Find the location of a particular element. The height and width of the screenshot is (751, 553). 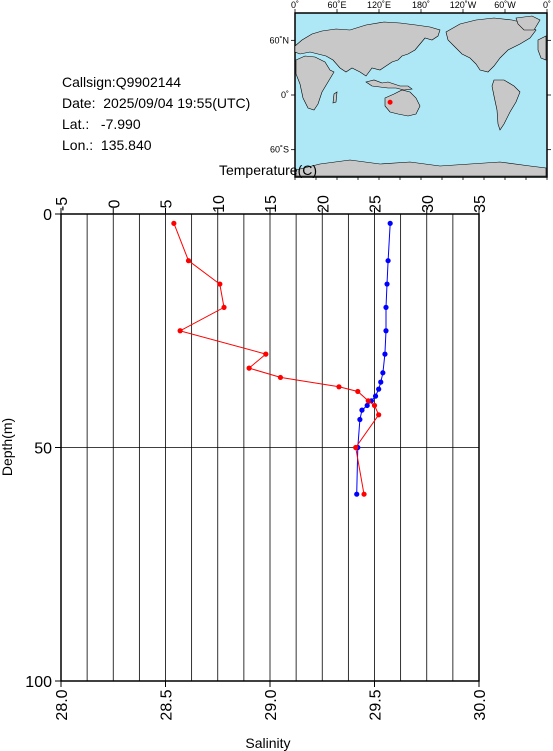

temperature-tick-label: 15 is located at coordinates (271, 204).